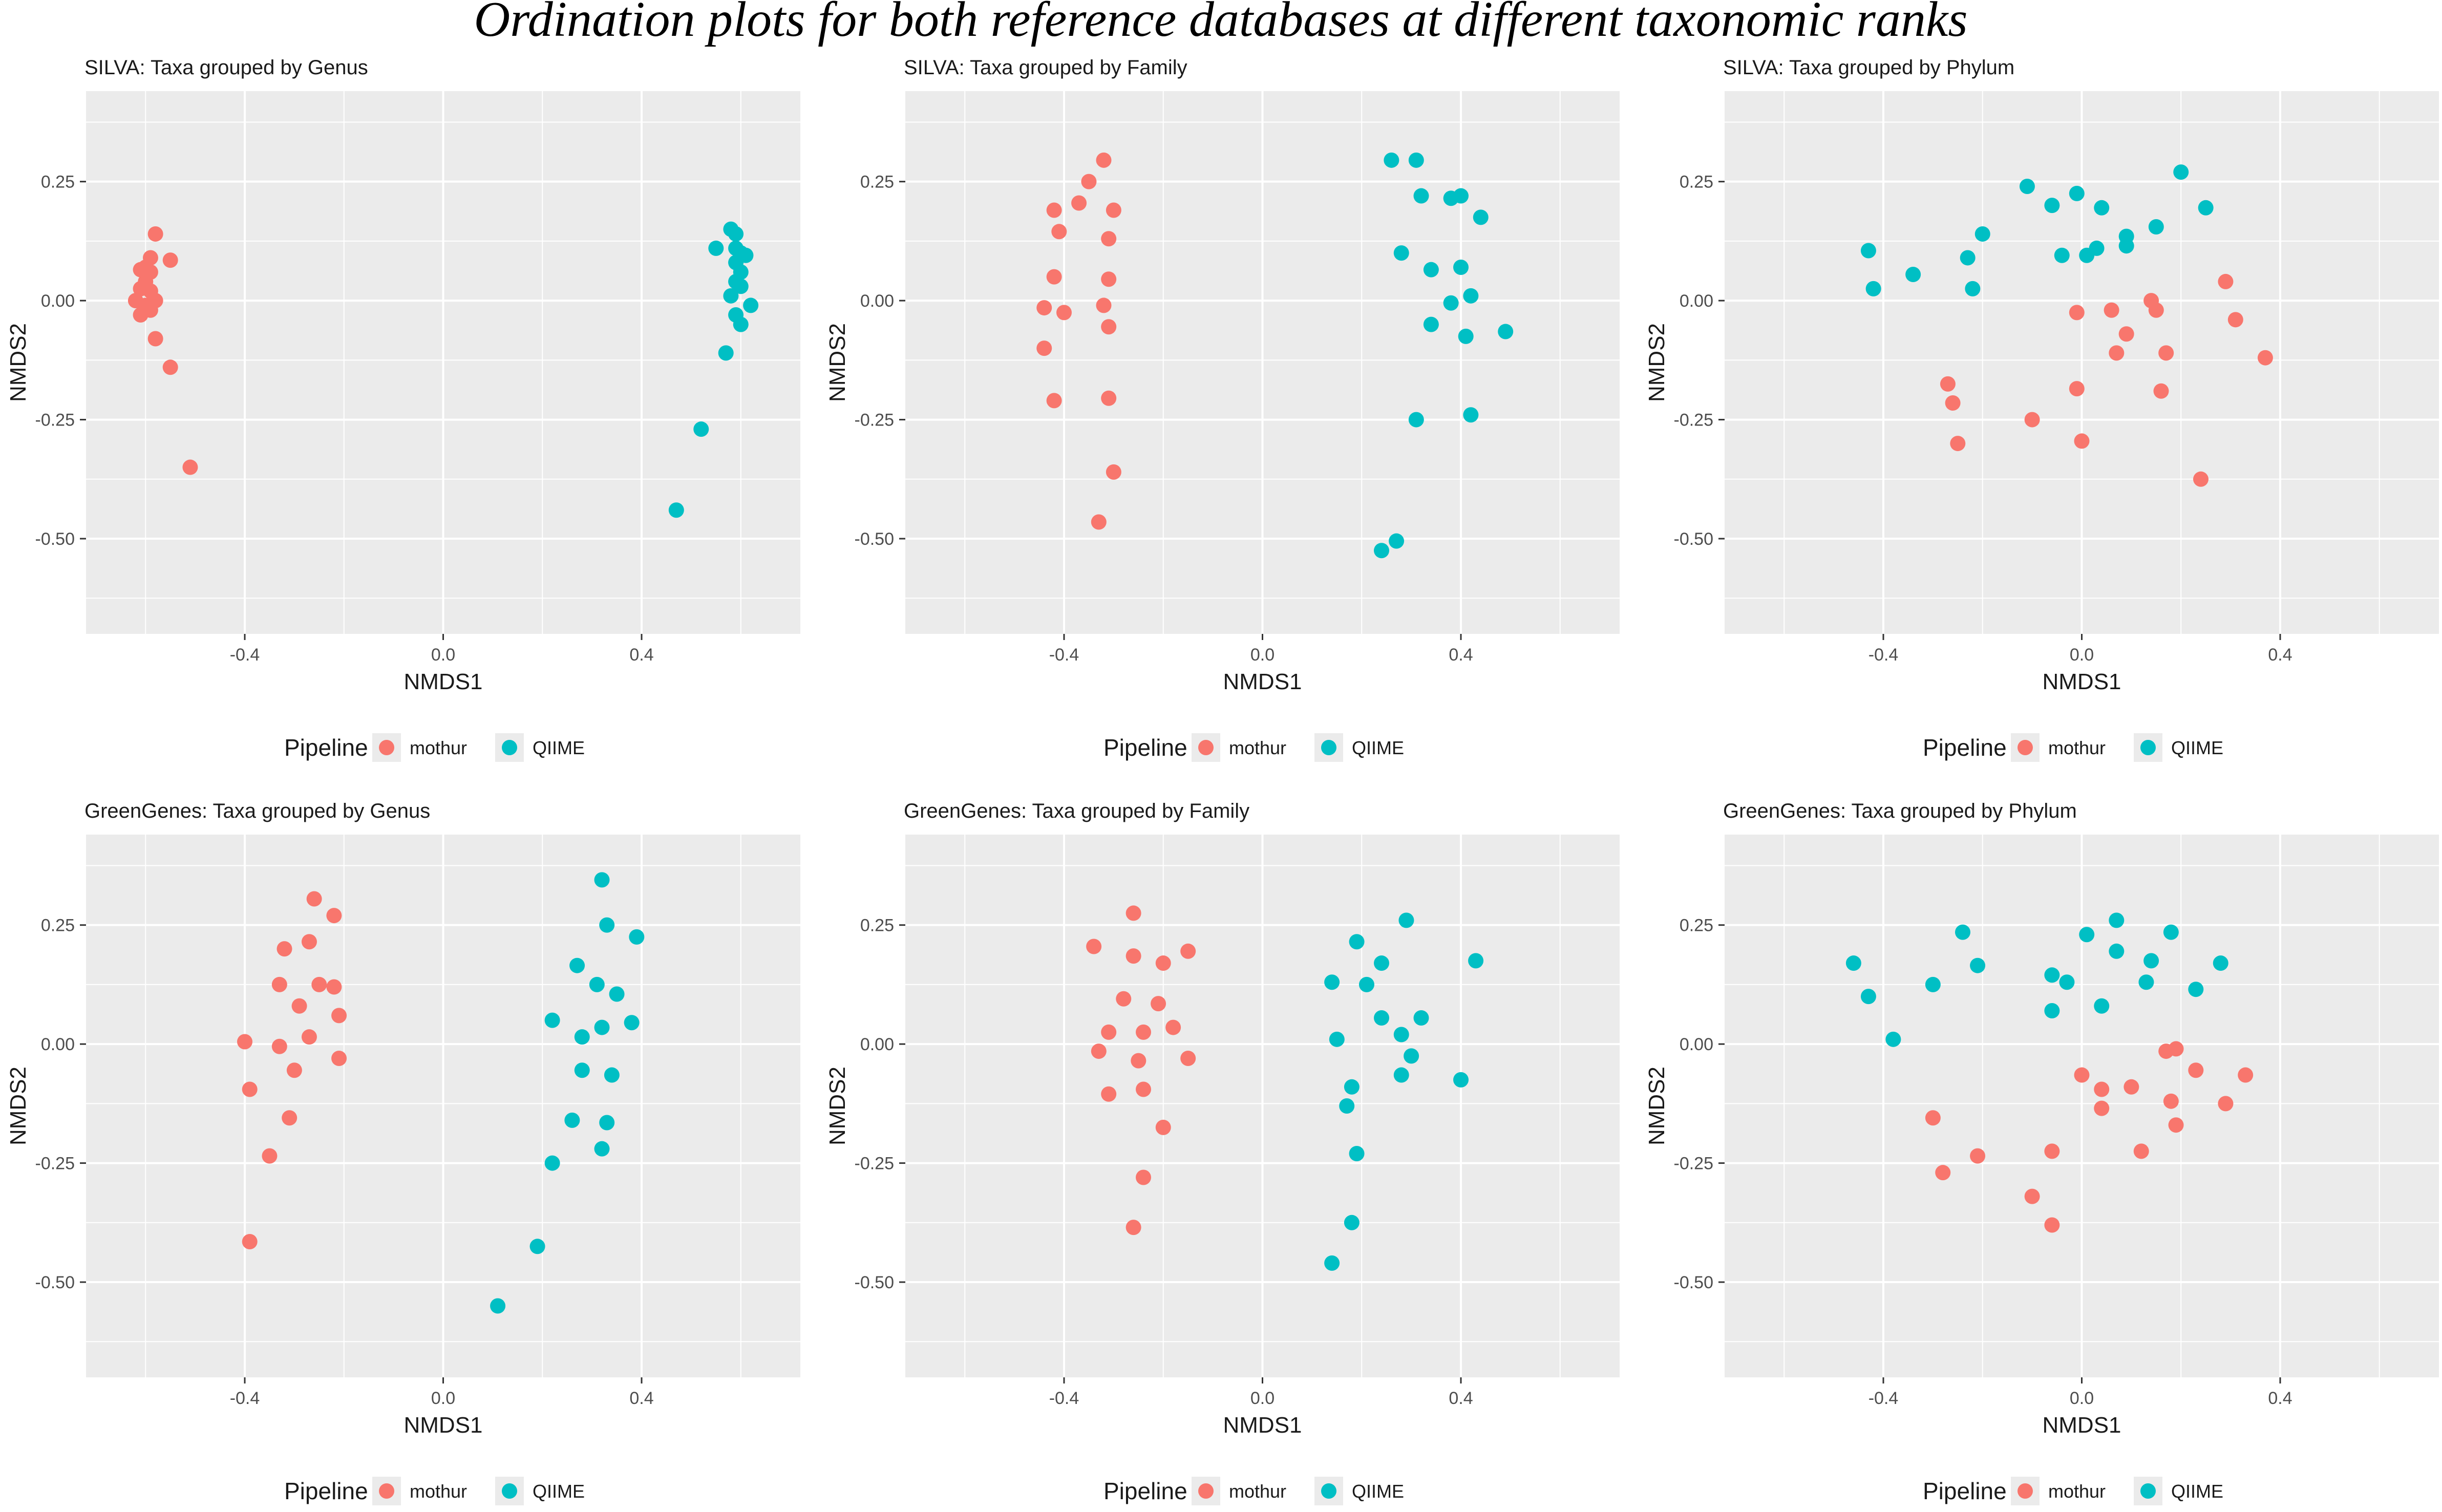 Image resolution: width=2442 pixels, height=1512 pixels. Describe the element at coordinates (55, 1282) in the screenshot. I see `y-tick-label: -0.50` at that location.